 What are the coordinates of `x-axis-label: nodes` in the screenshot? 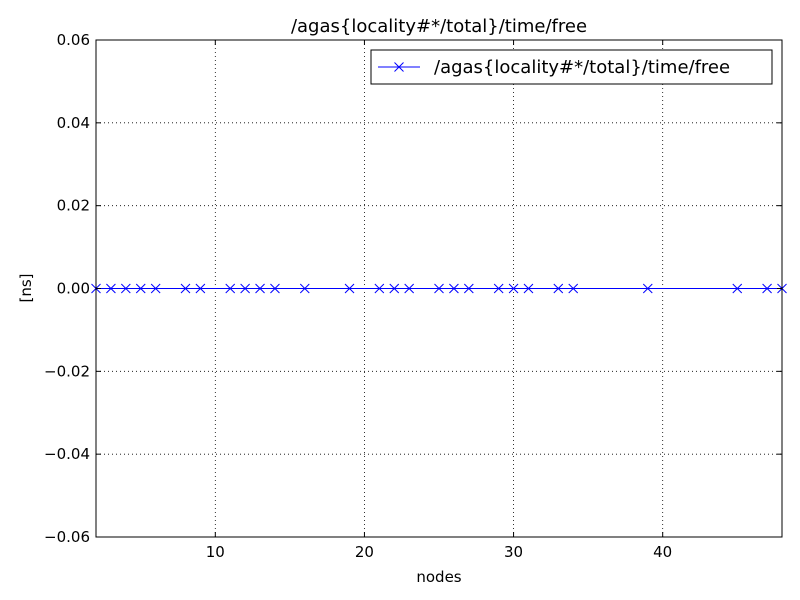 It's located at (438, 577).